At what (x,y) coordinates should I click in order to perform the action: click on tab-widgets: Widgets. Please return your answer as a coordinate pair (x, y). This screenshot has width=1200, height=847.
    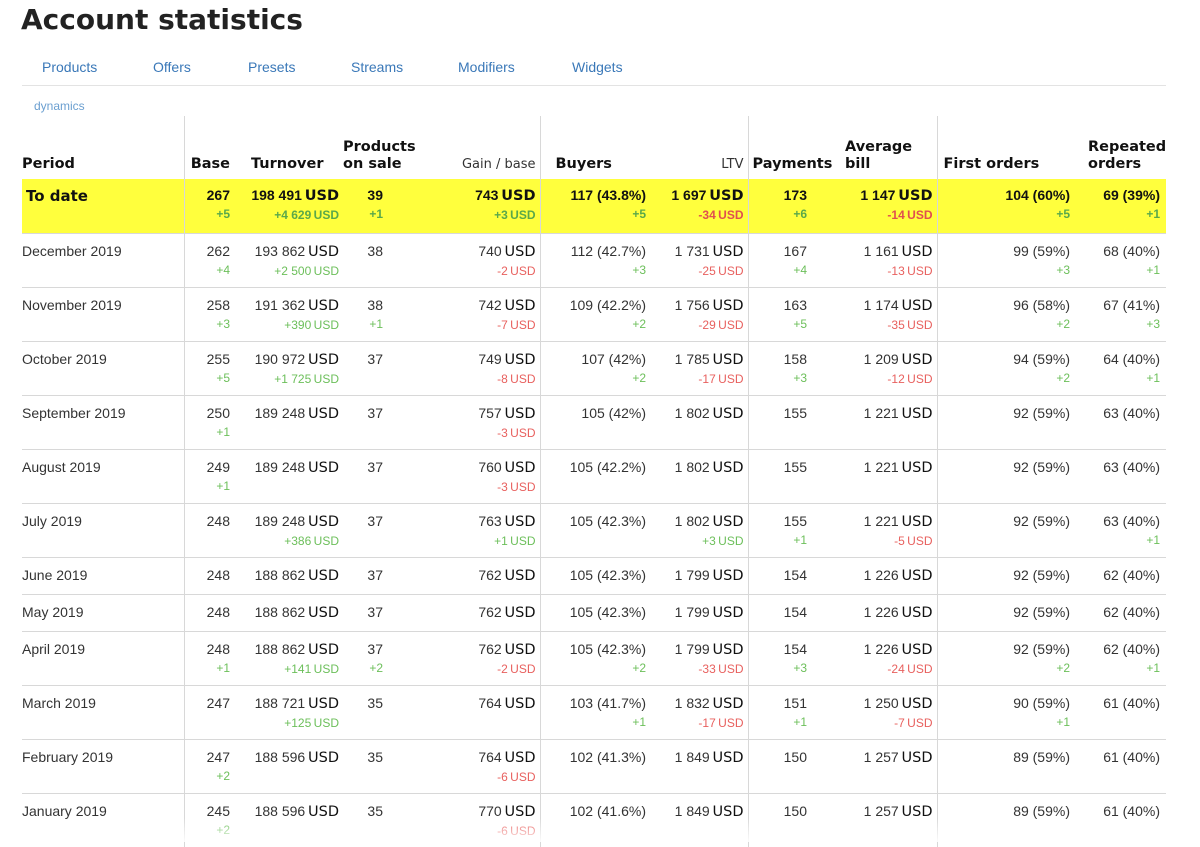
    Looking at the image, I should click on (597, 67).